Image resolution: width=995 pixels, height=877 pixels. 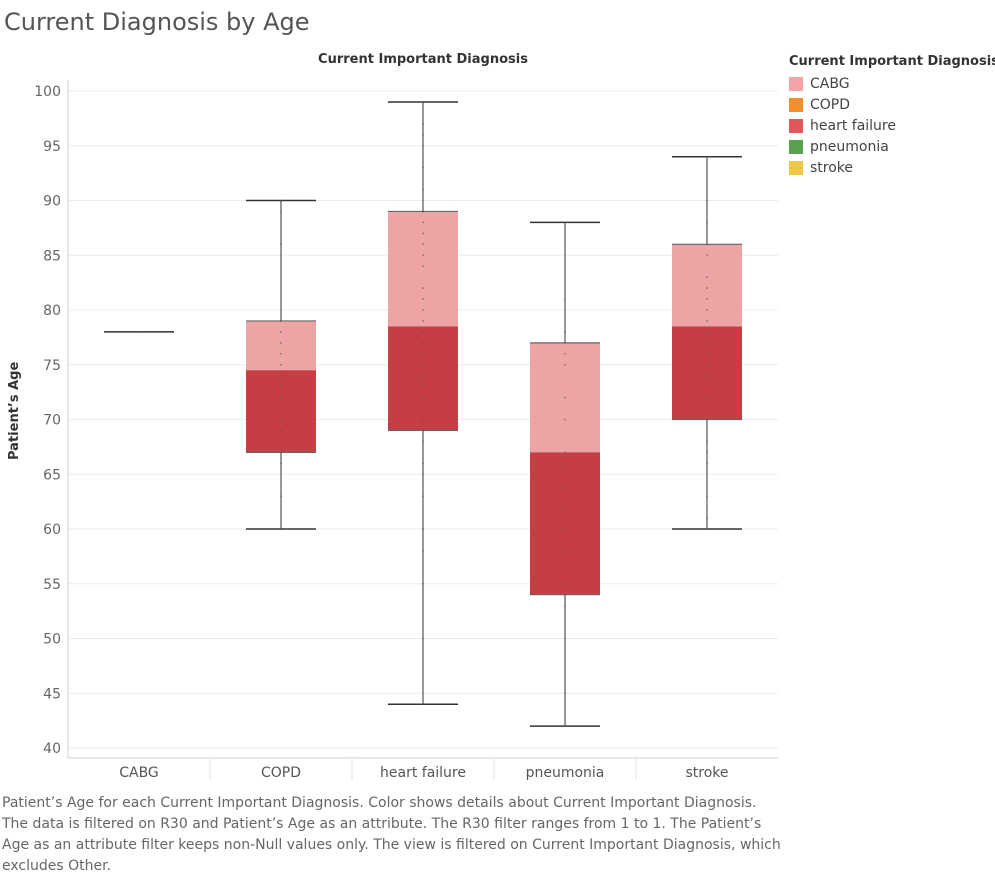 What do you see at coordinates (52, 147) in the screenshot?
I see `y-tick-label: 95` at bounding box center [52, 147].